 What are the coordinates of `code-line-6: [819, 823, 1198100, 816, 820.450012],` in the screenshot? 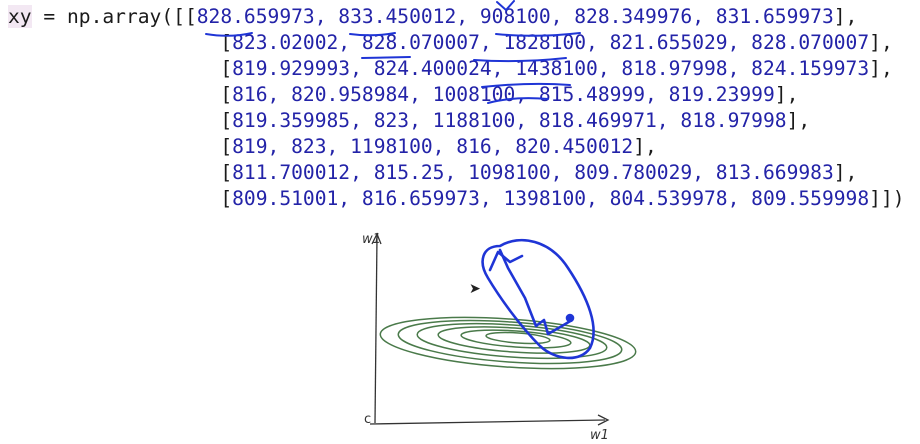 It's located at (456, 147).